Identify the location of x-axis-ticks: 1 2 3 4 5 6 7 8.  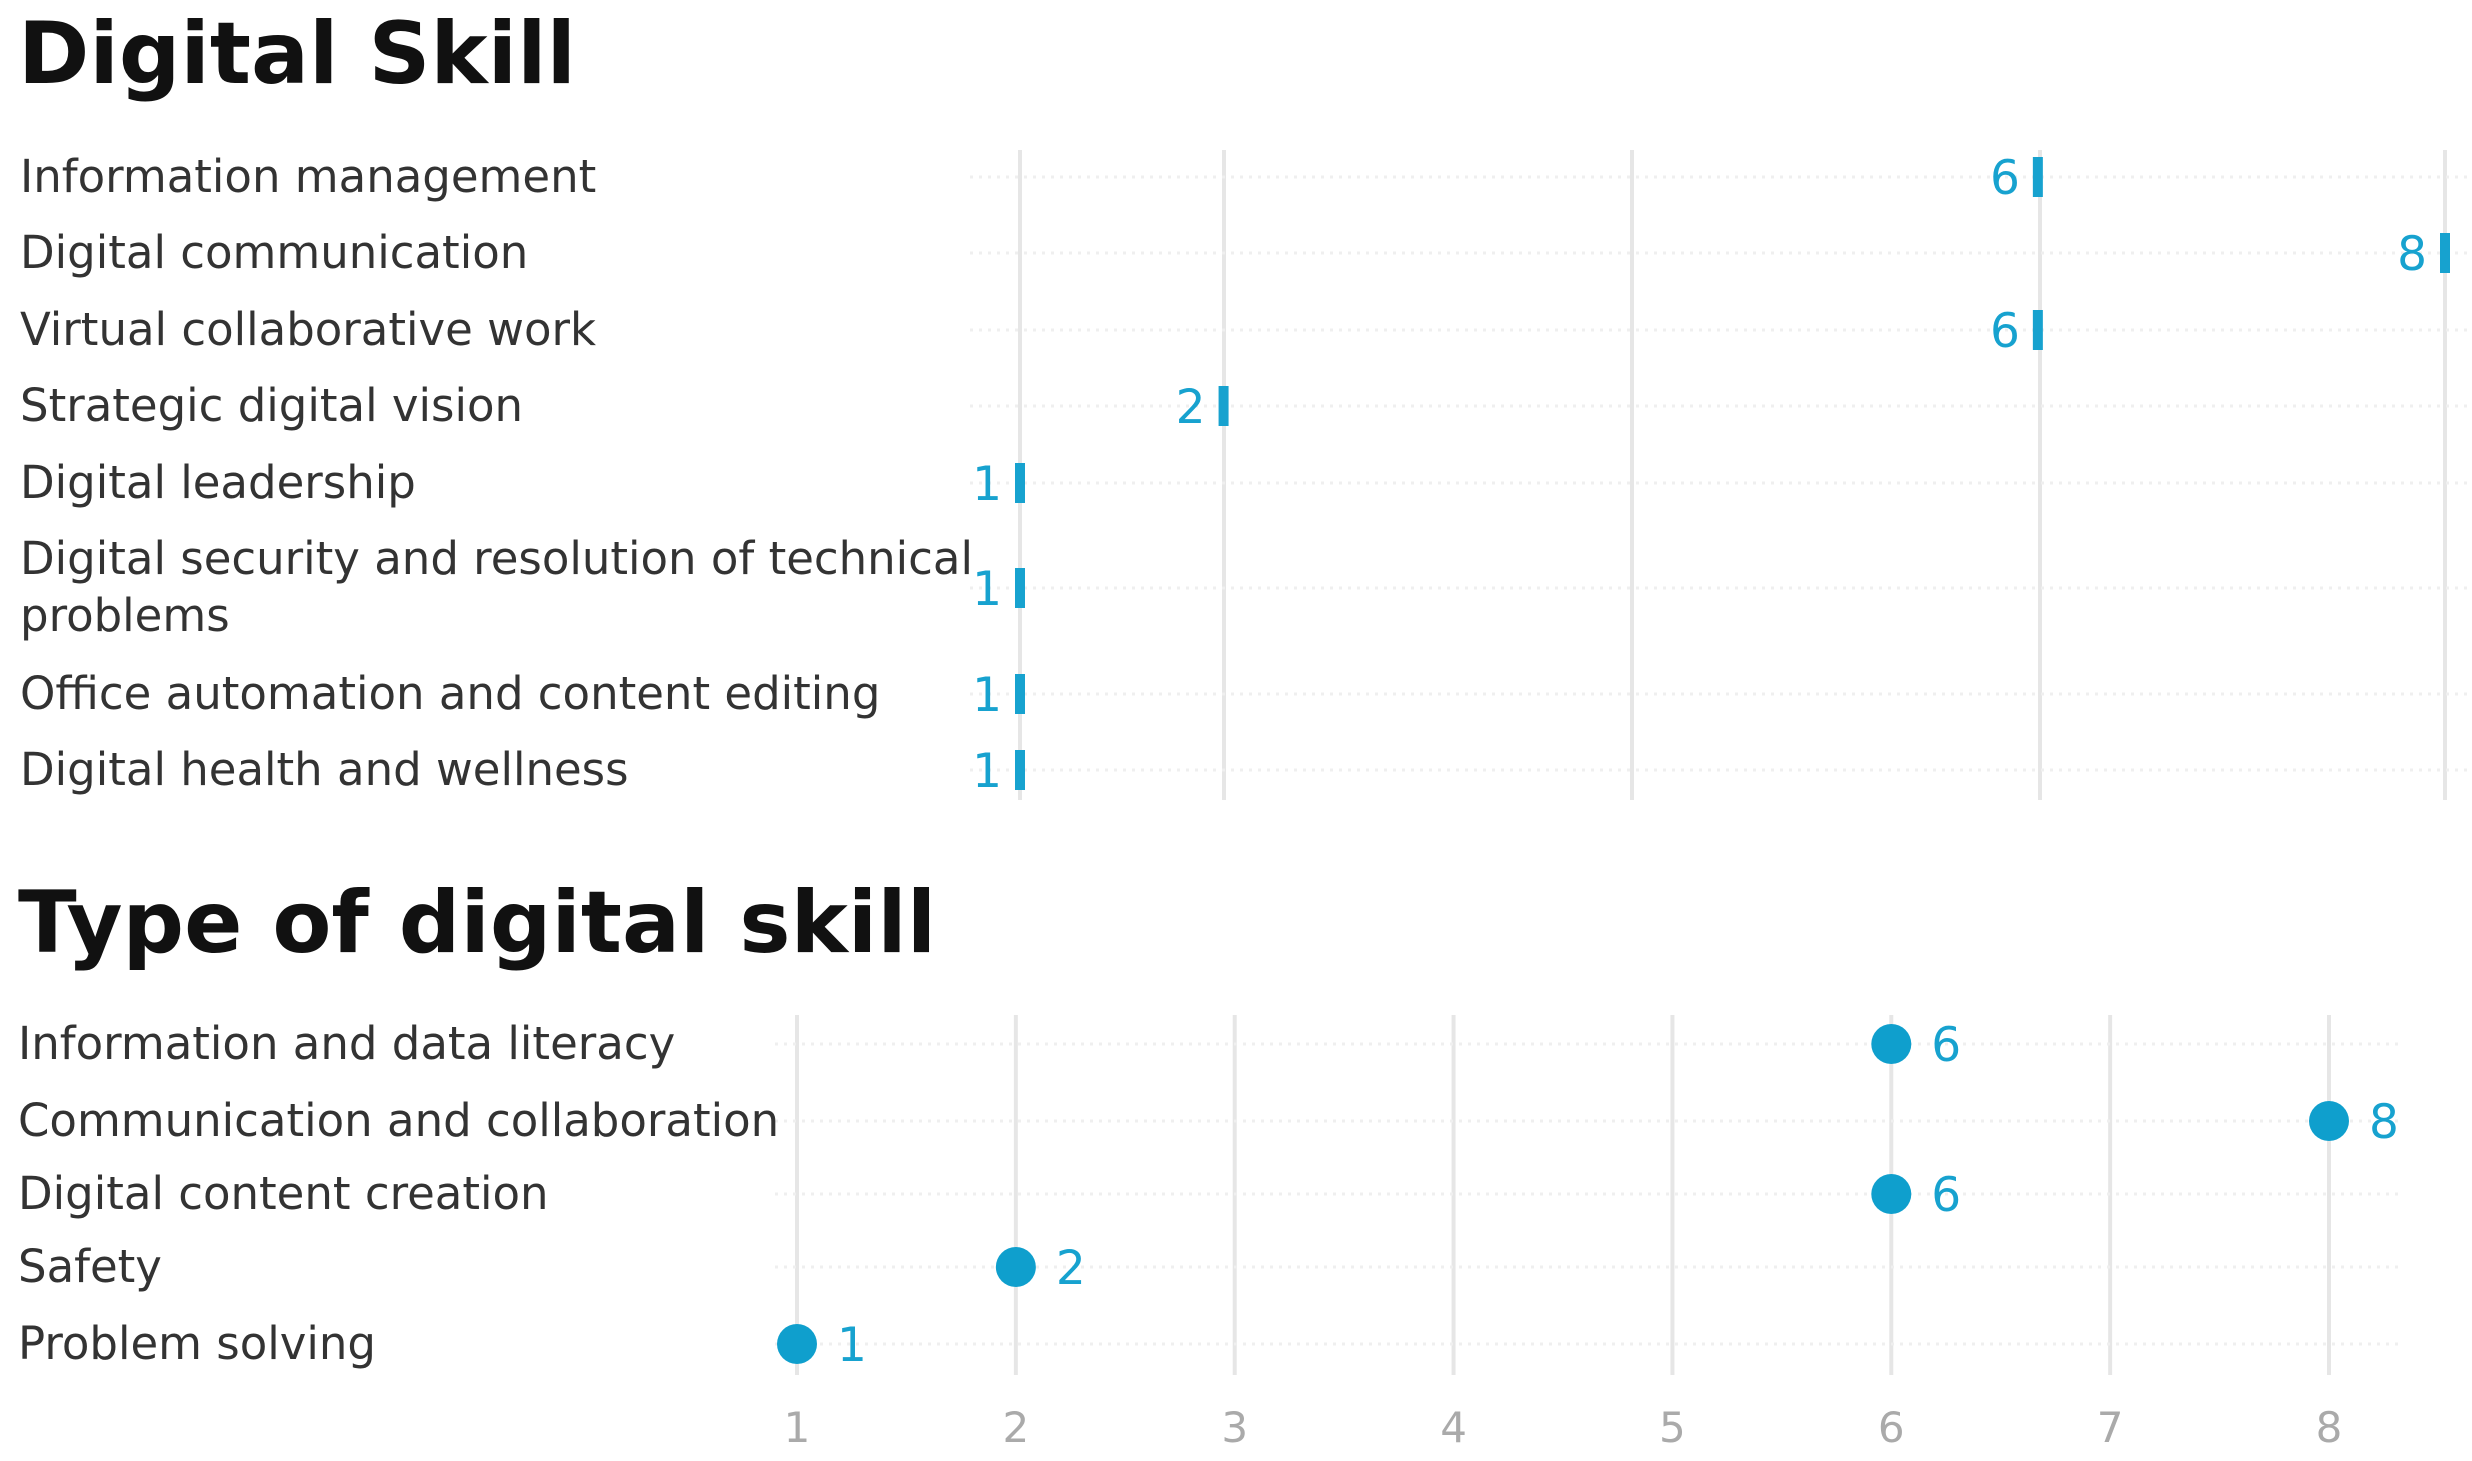
(1563, 1427).